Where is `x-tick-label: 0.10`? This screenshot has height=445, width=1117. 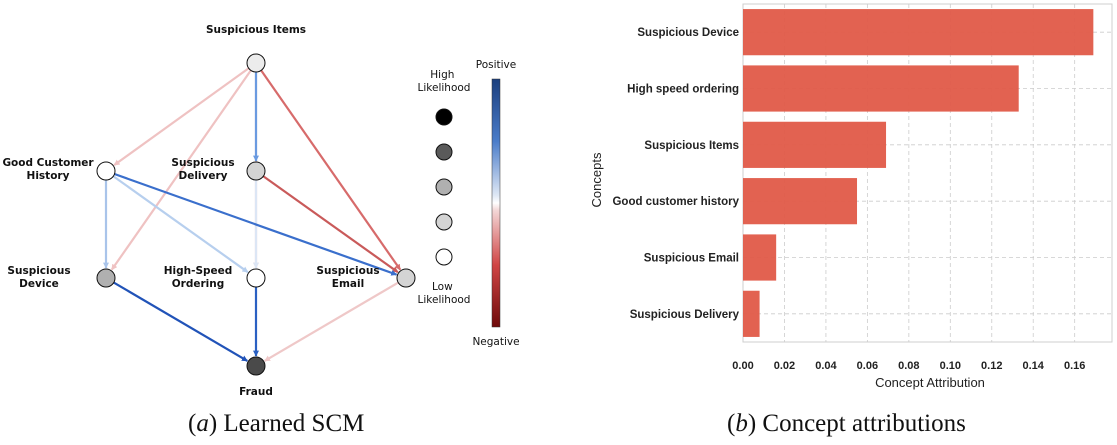
x-tick-label: 0.10 is located at coordinates (950, 366).